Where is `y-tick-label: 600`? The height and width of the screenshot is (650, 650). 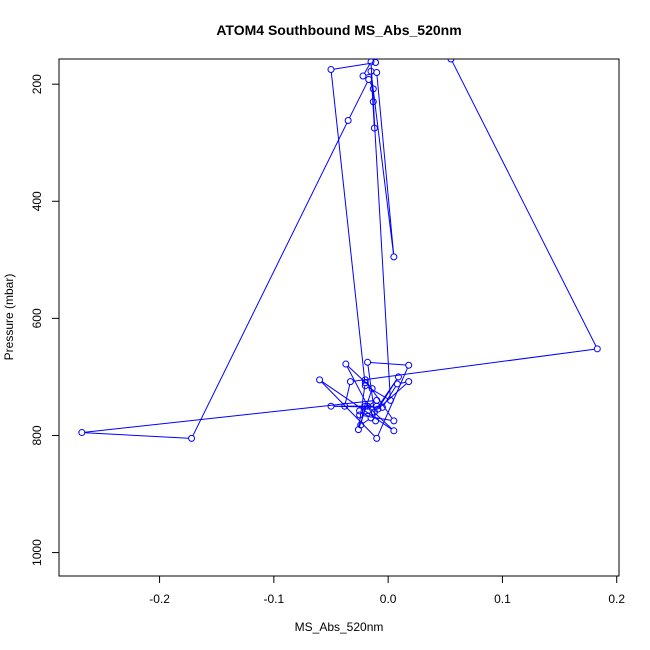
y-tick-label: 600 is located at coordinates (37, 318).